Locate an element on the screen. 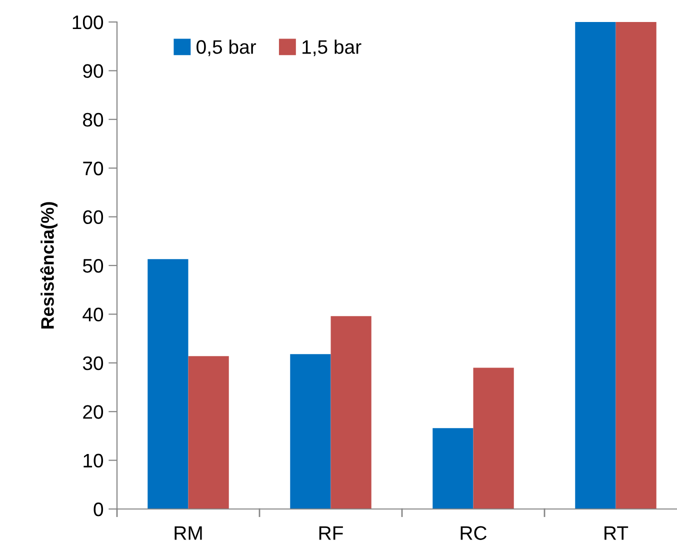 This screenshot has width=677, height=552. y-tick-label: 90 is located at coordinates (93, 71).